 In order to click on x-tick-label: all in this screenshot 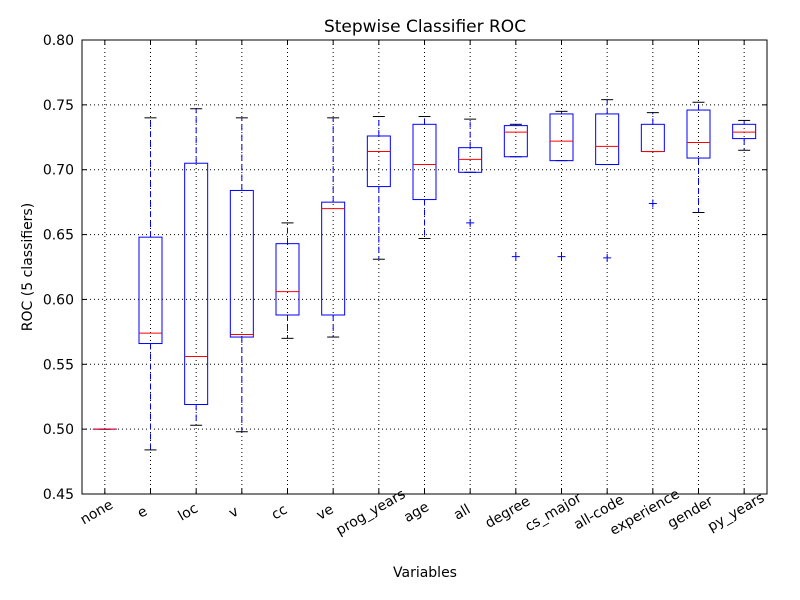, I will do `click(462, 513)`.